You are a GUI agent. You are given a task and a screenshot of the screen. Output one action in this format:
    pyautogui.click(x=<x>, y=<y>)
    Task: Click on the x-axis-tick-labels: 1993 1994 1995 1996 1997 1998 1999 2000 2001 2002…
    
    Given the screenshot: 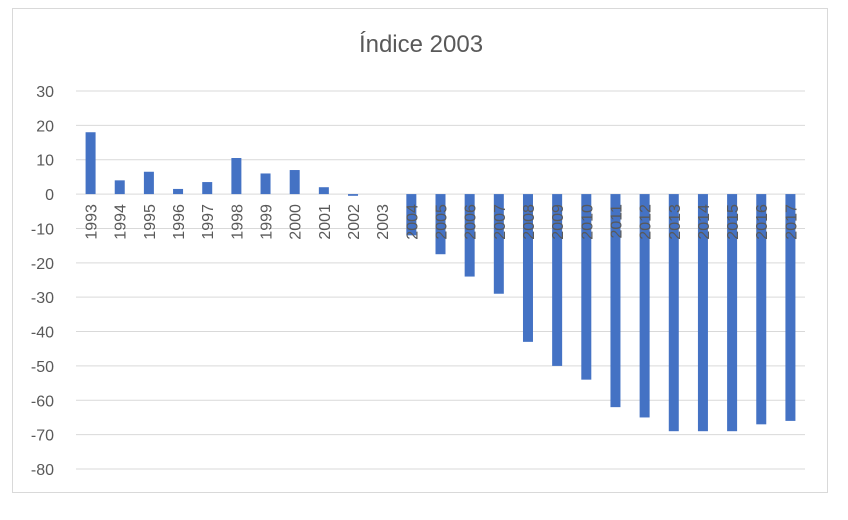 What is the action you would take?
    pyautogui.click(x=442, y=222)
    